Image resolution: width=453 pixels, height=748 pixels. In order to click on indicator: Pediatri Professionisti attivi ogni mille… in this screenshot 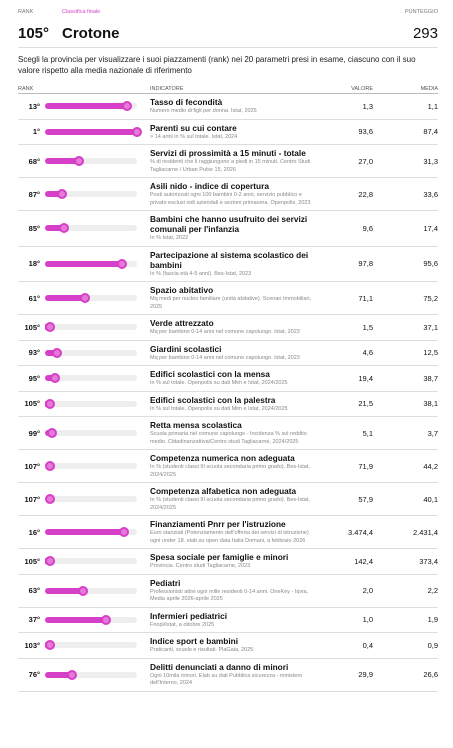, I will do `click(231, 591)`.